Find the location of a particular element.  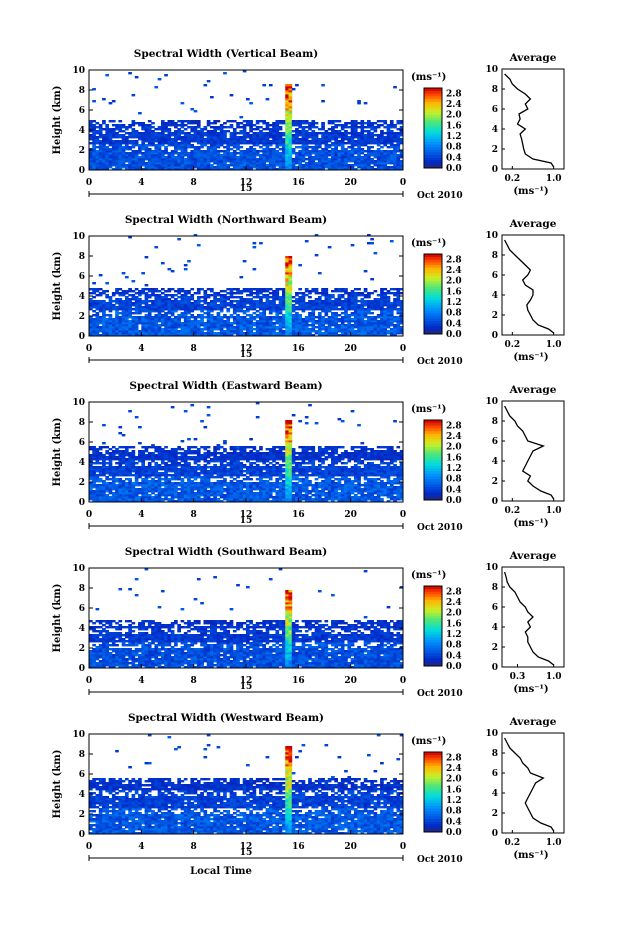

y-tick-label: 6 is located at coordinates (82, 277).